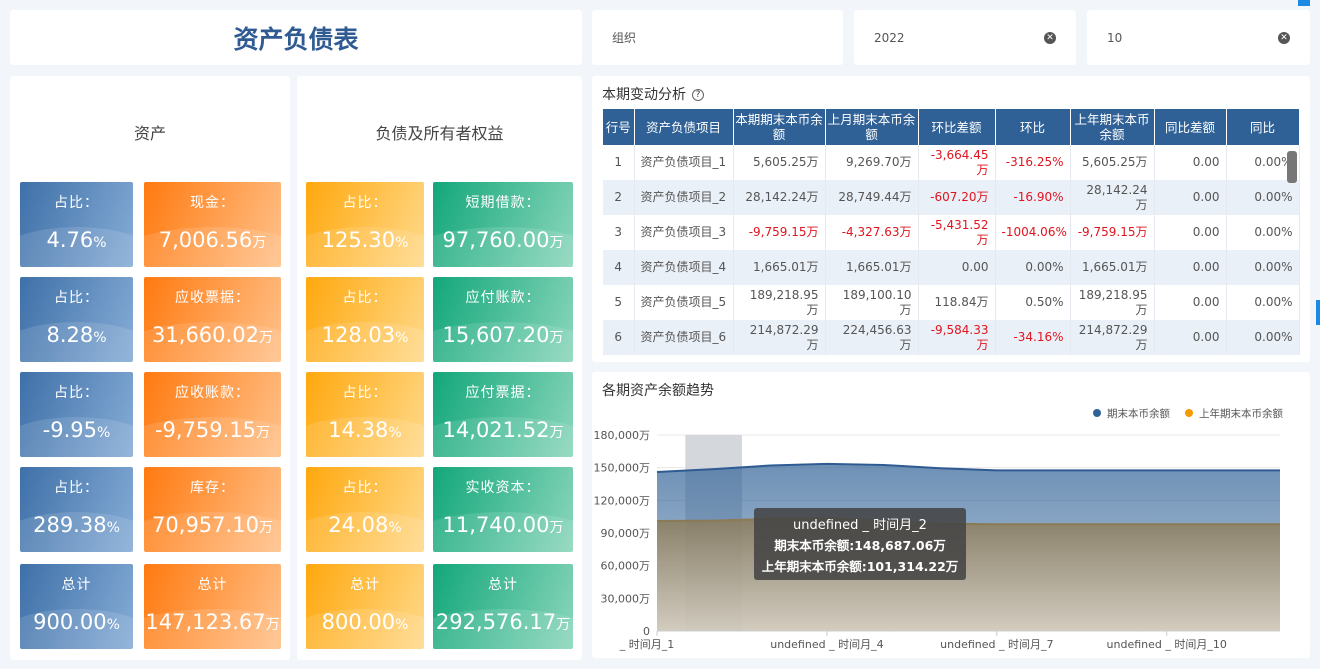 Image resolution: width=1320 pixels, height=669 pixels. Describe the element at coordinates (76, 335) in the screenshot. I see `tile-value: 8.28%` at that location.